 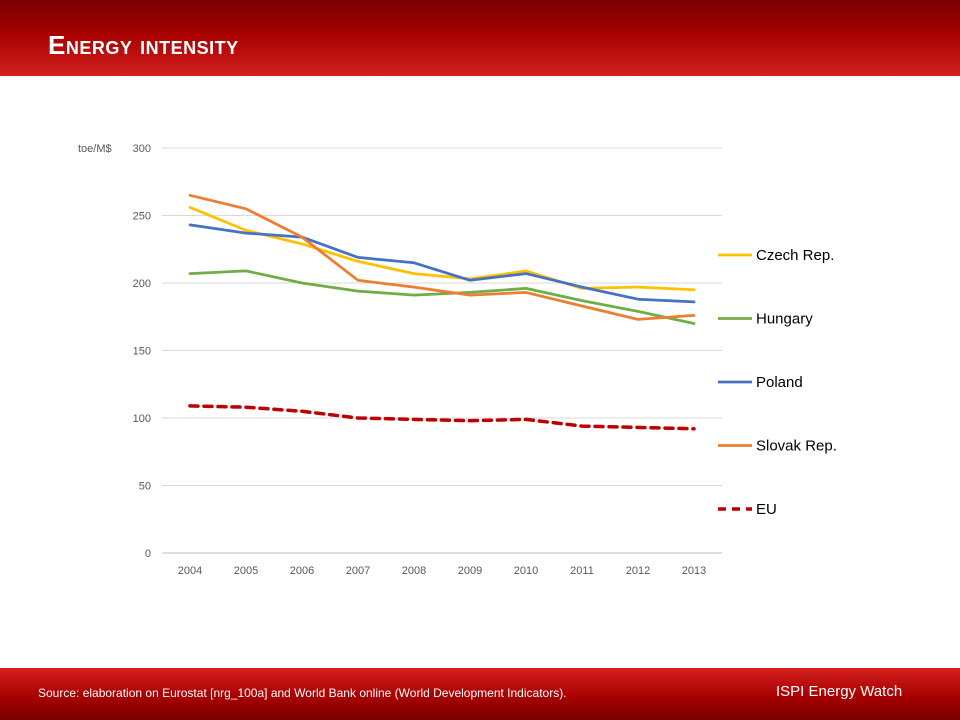 I want to click on y-axis-label: toe/M$, so click(x=95, y=149).